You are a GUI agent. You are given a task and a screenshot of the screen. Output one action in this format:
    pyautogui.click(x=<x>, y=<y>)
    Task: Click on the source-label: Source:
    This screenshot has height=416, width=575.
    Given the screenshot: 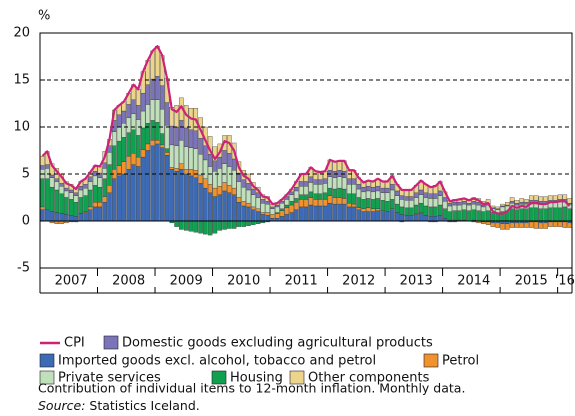 What is the action you would take?
    pyautogui.click(x=61, y=405)
    